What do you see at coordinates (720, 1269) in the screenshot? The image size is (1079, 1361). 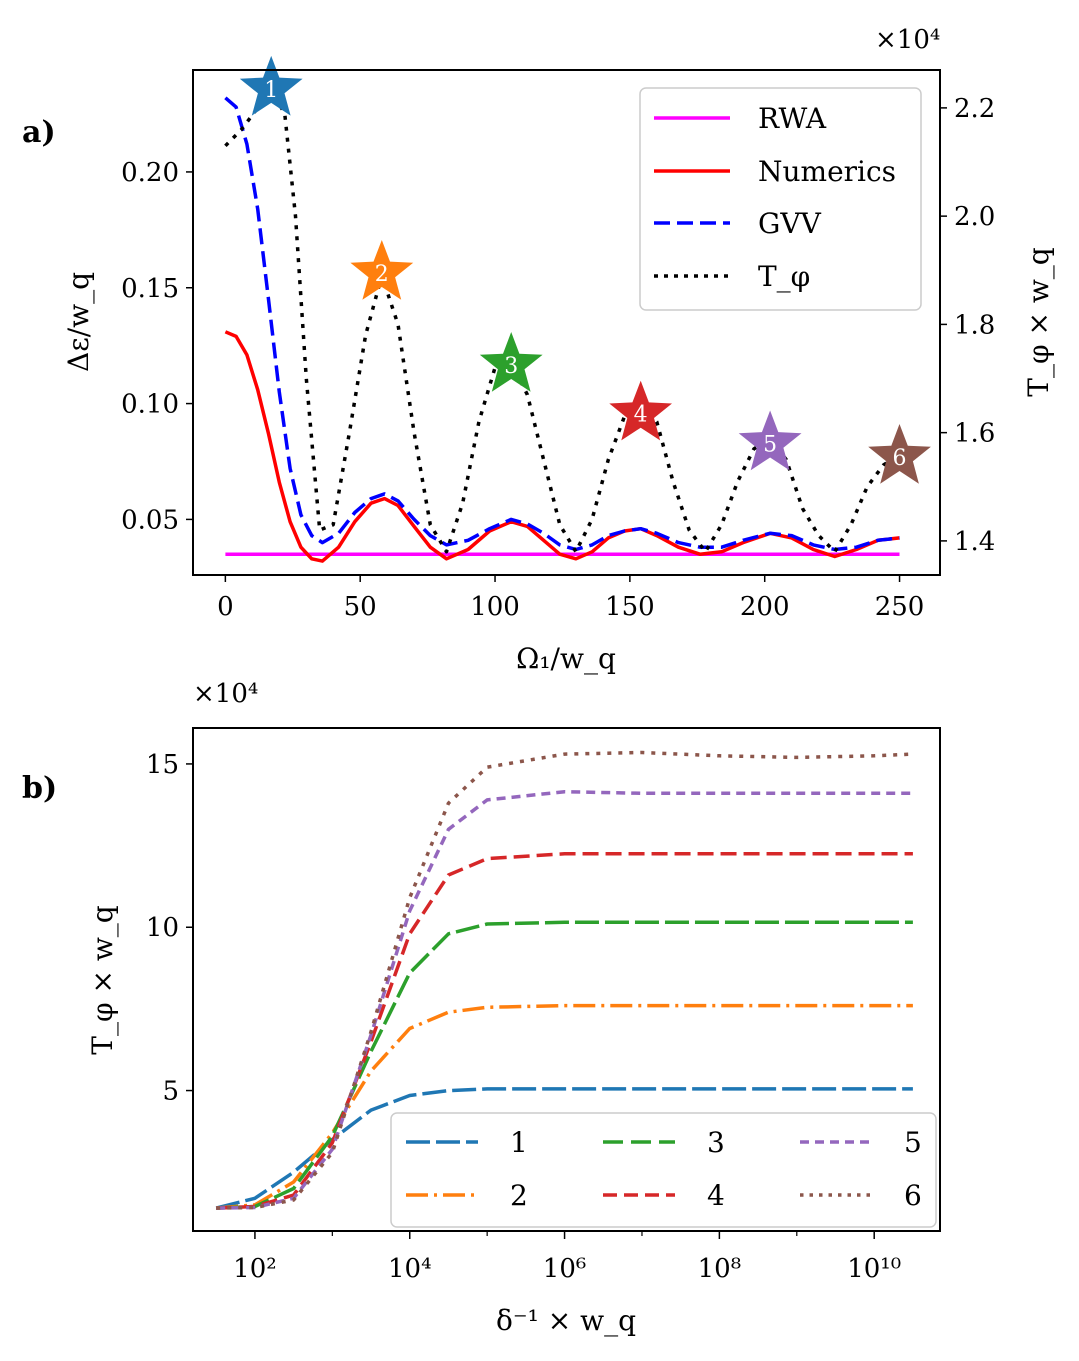 I see `x-tick-label: 10⁸` at bounding box center [720, 1269].